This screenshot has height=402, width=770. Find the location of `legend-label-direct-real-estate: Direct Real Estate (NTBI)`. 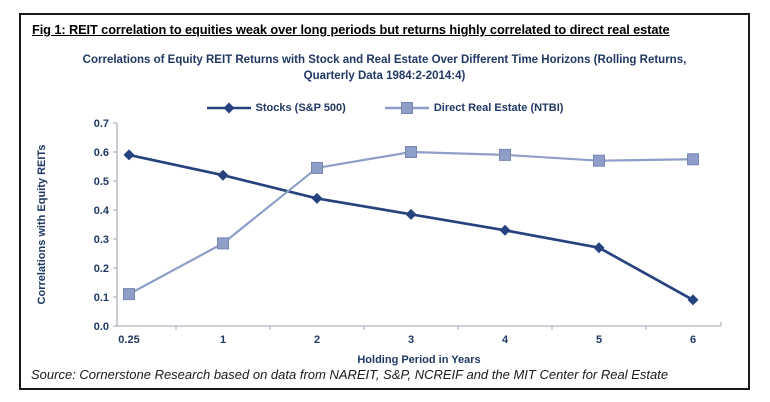

legend-label-direct-real-estate: Direct Real Estate (NTBI) is located at coordinates (498, 108).